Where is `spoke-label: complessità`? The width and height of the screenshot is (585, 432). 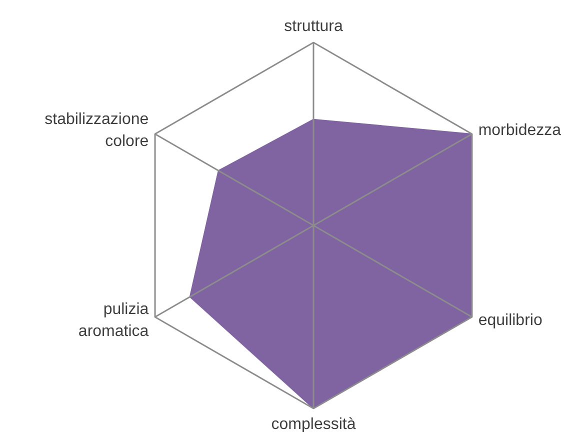
spoke-label: complessità is located at coordinates (313, 424).